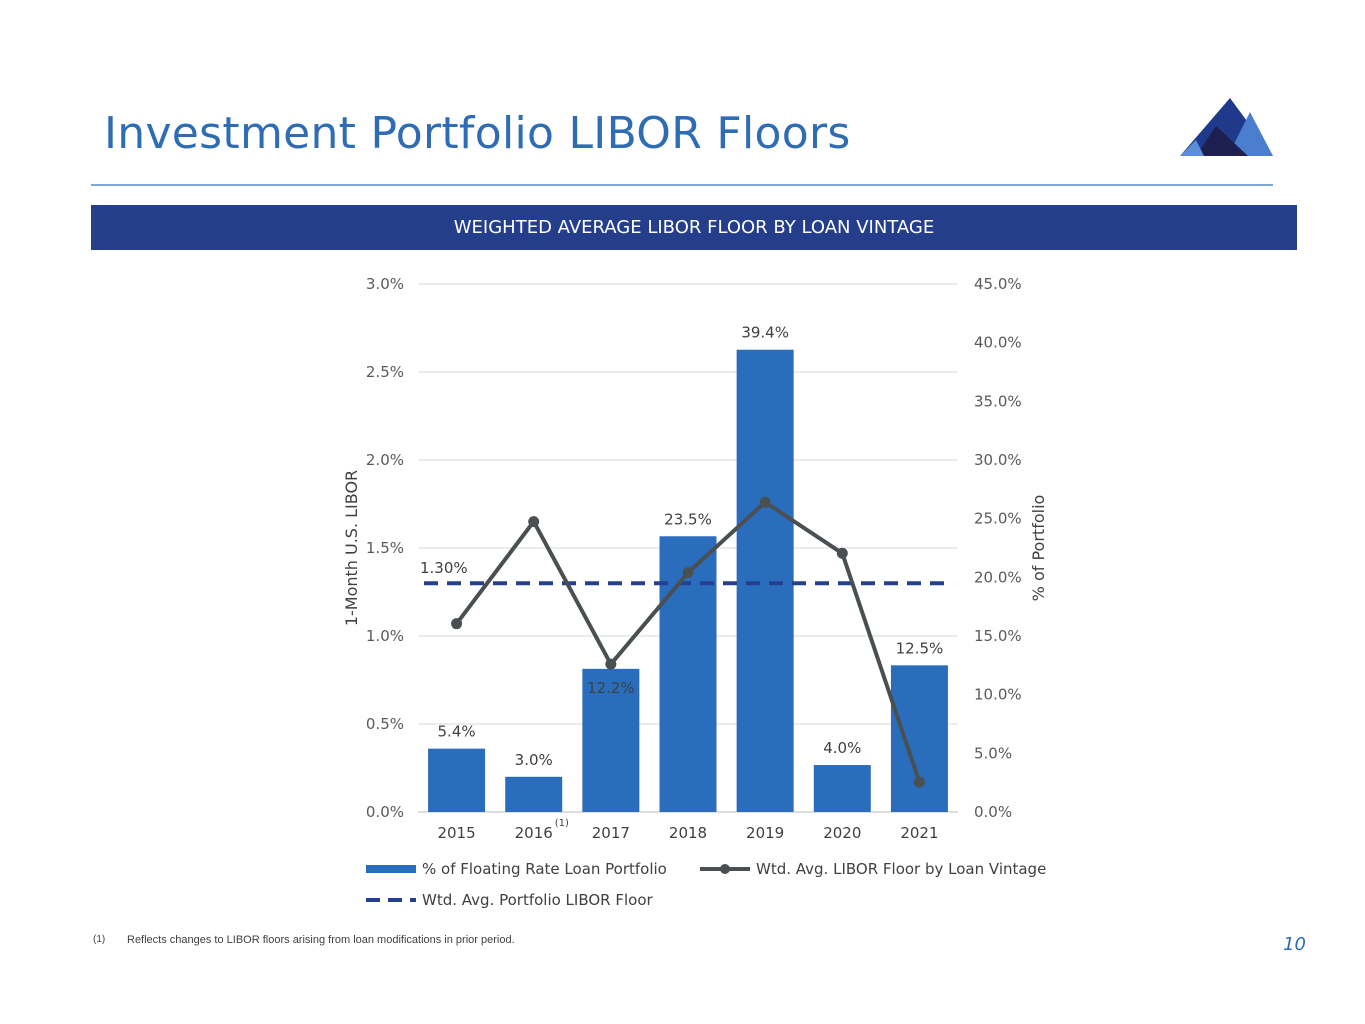 This screenshot has height=1024, width=1365. I want to click on vintage-floor-point-2021, so click(919, 782).